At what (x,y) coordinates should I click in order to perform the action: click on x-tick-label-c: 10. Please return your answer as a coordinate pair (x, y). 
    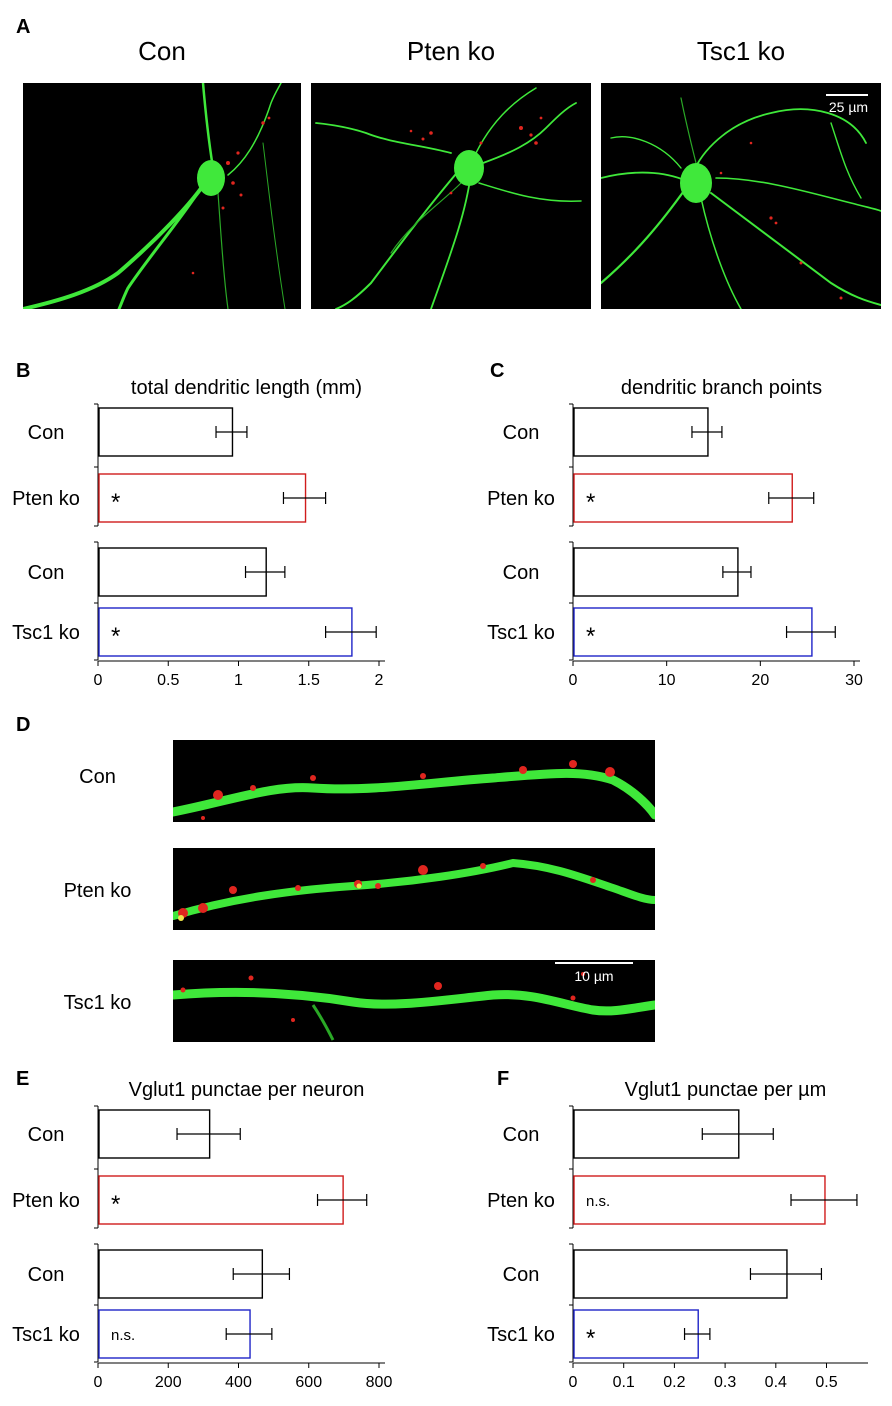
    Looking at the image, I should click on (667, 680).